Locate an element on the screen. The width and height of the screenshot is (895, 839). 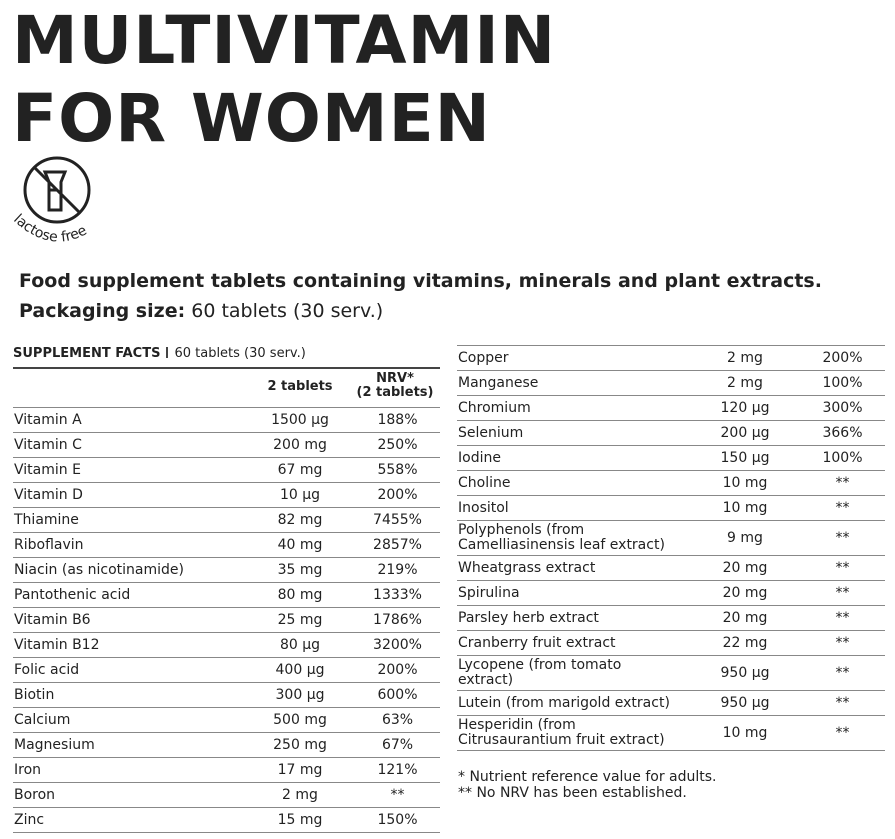
nrv: 63% is located at coordinates (397, 720).